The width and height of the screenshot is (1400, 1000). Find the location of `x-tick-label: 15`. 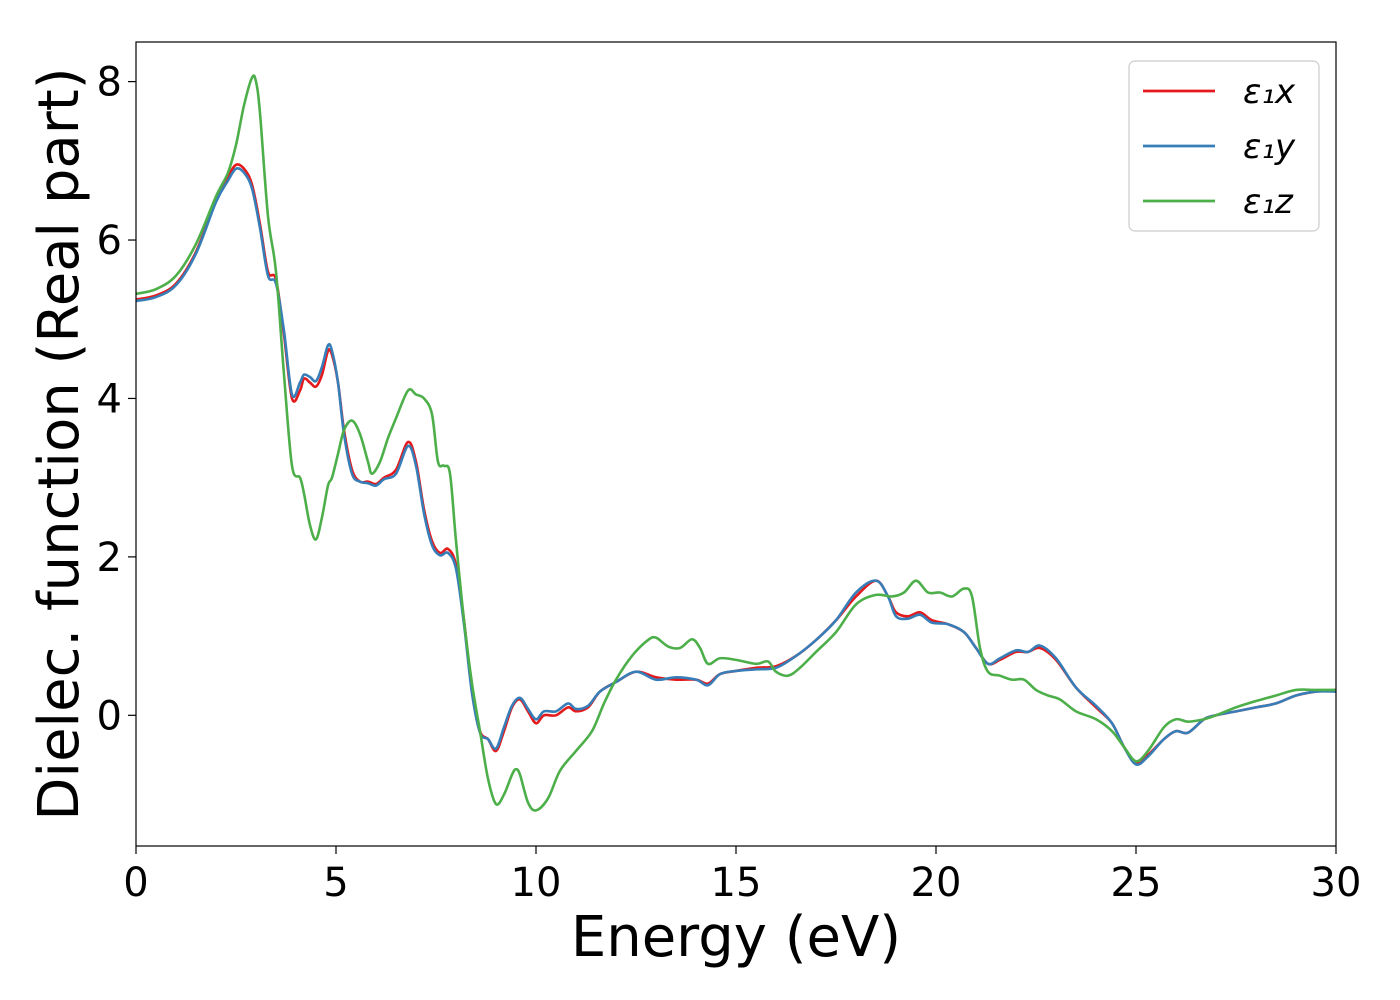

x-tick-label: 15 is located at coordinates (736, 883).